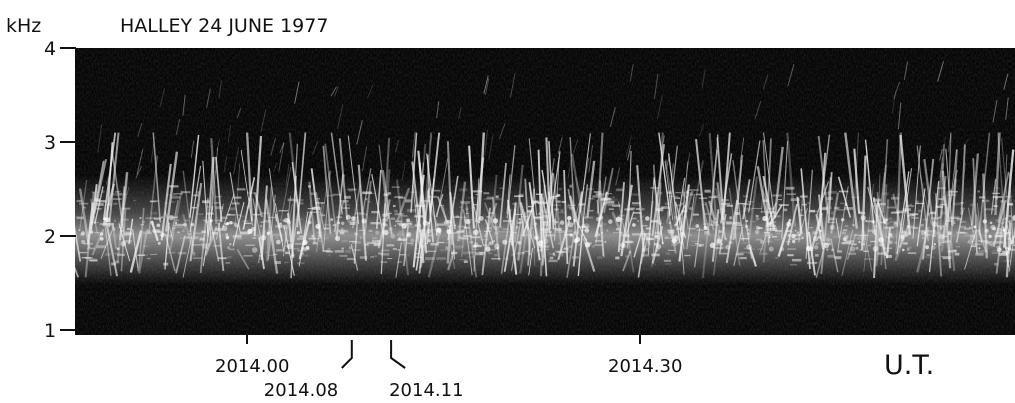 The image size is (1015, 403). Describe the element at coordinates (252, 366) in the screenshot. I see `x-tick-label-2014.00: 2014.00` at that location.